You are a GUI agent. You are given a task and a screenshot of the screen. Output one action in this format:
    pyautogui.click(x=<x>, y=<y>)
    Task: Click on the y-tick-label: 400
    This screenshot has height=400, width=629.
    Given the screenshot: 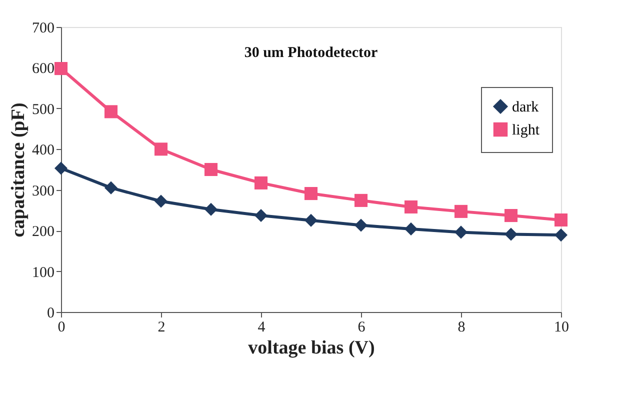 What is the action you would take?
    pyautogui.click(x=43, y=150)
    